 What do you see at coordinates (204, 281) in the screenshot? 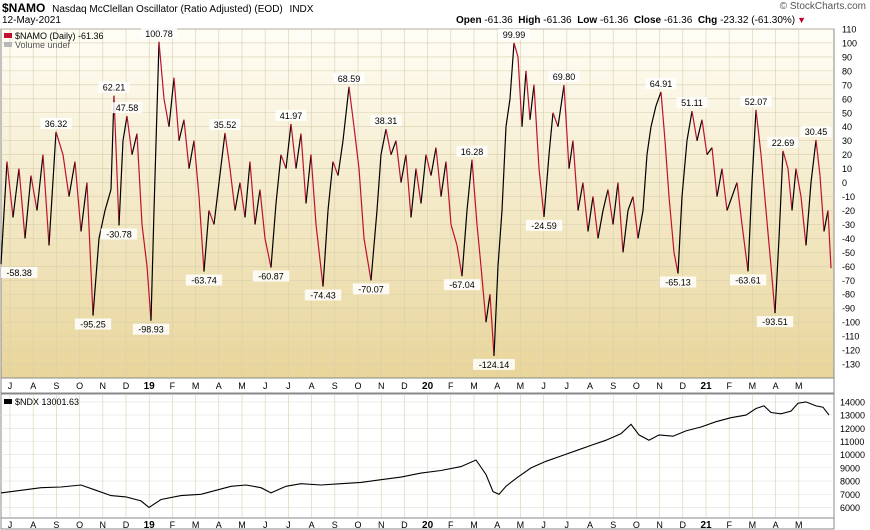
I see `annotation-label: -63.74` at bounding box center [204, 281].